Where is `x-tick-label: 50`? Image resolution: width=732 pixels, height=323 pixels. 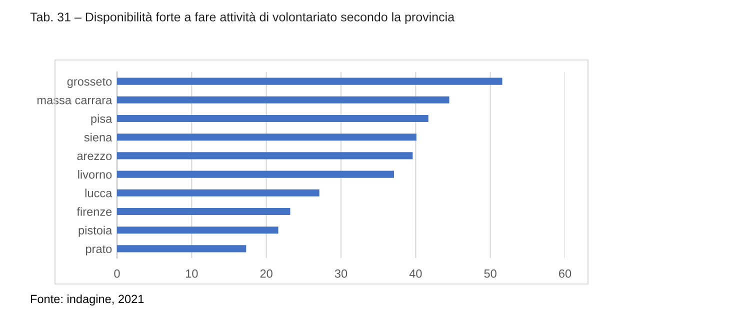
x-tick-label: 50 is located at coordinates (490, 273).